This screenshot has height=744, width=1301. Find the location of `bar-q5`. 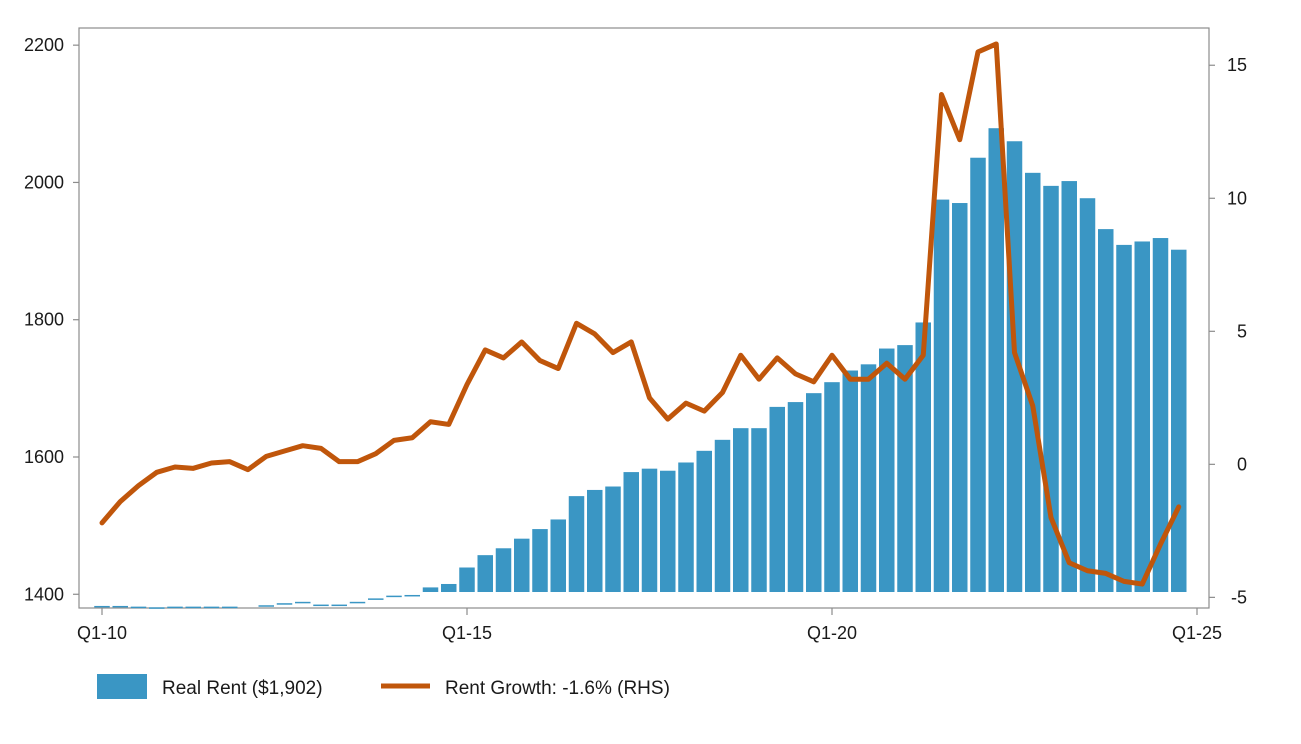

bar-q5 is located at coordinates (193, 607).